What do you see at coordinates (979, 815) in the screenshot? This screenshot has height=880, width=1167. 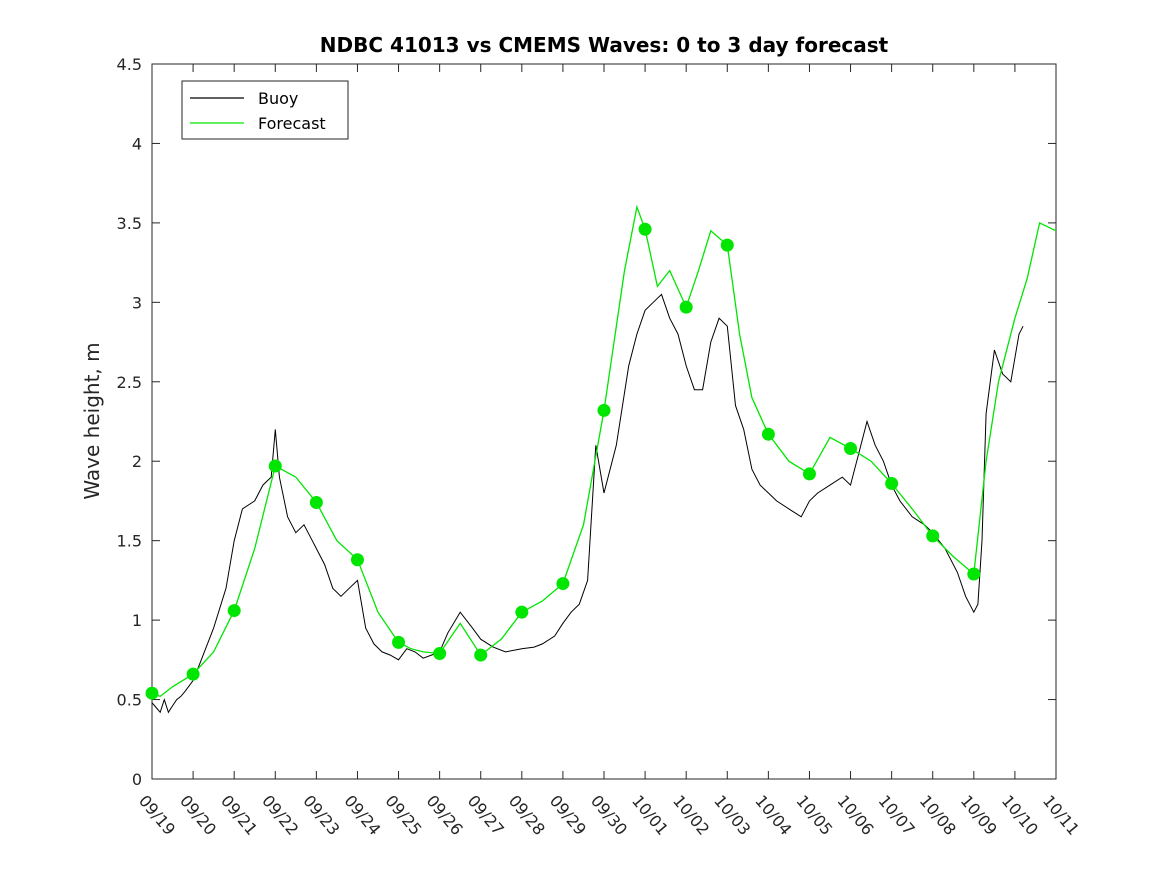 I see `x-tick-label: 10/09` at bounding box center [979, 815].